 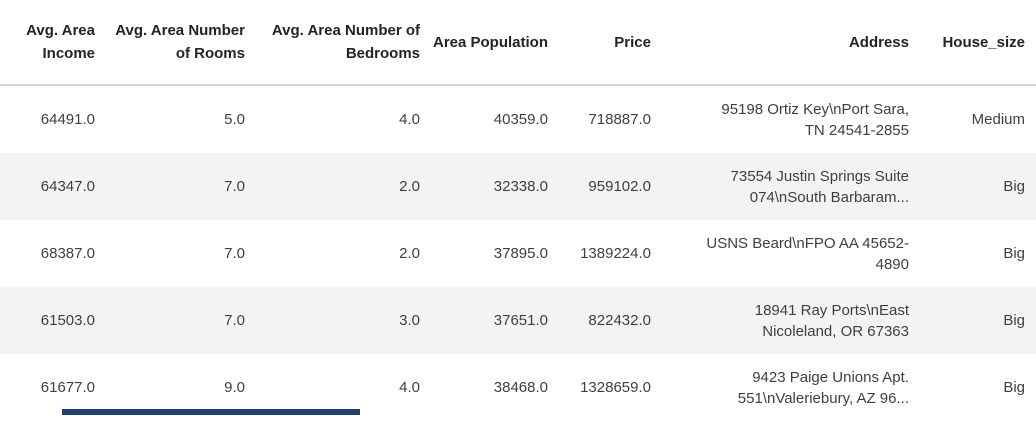 I want to click on cell-population: 37651.0, so click(x=520, y=320).